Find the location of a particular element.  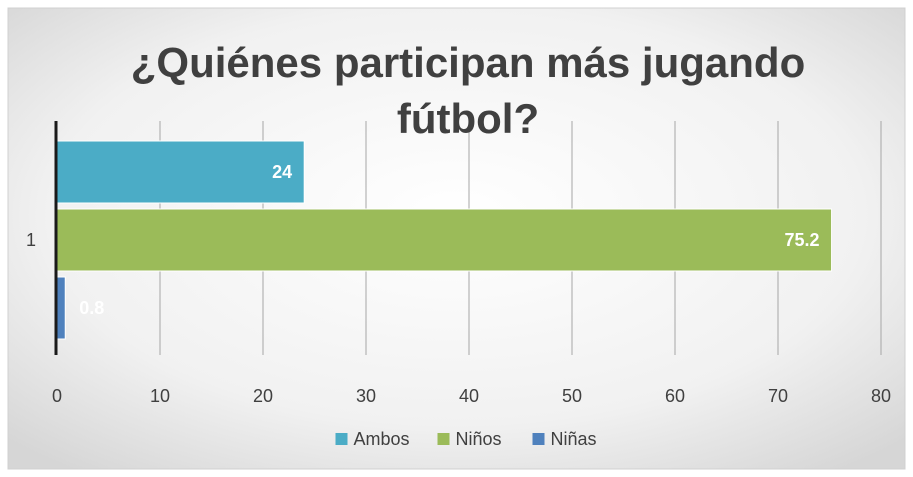

chart-title-line-1: ¿Quiénes participan más jugando is located at coordinates (468, 62).